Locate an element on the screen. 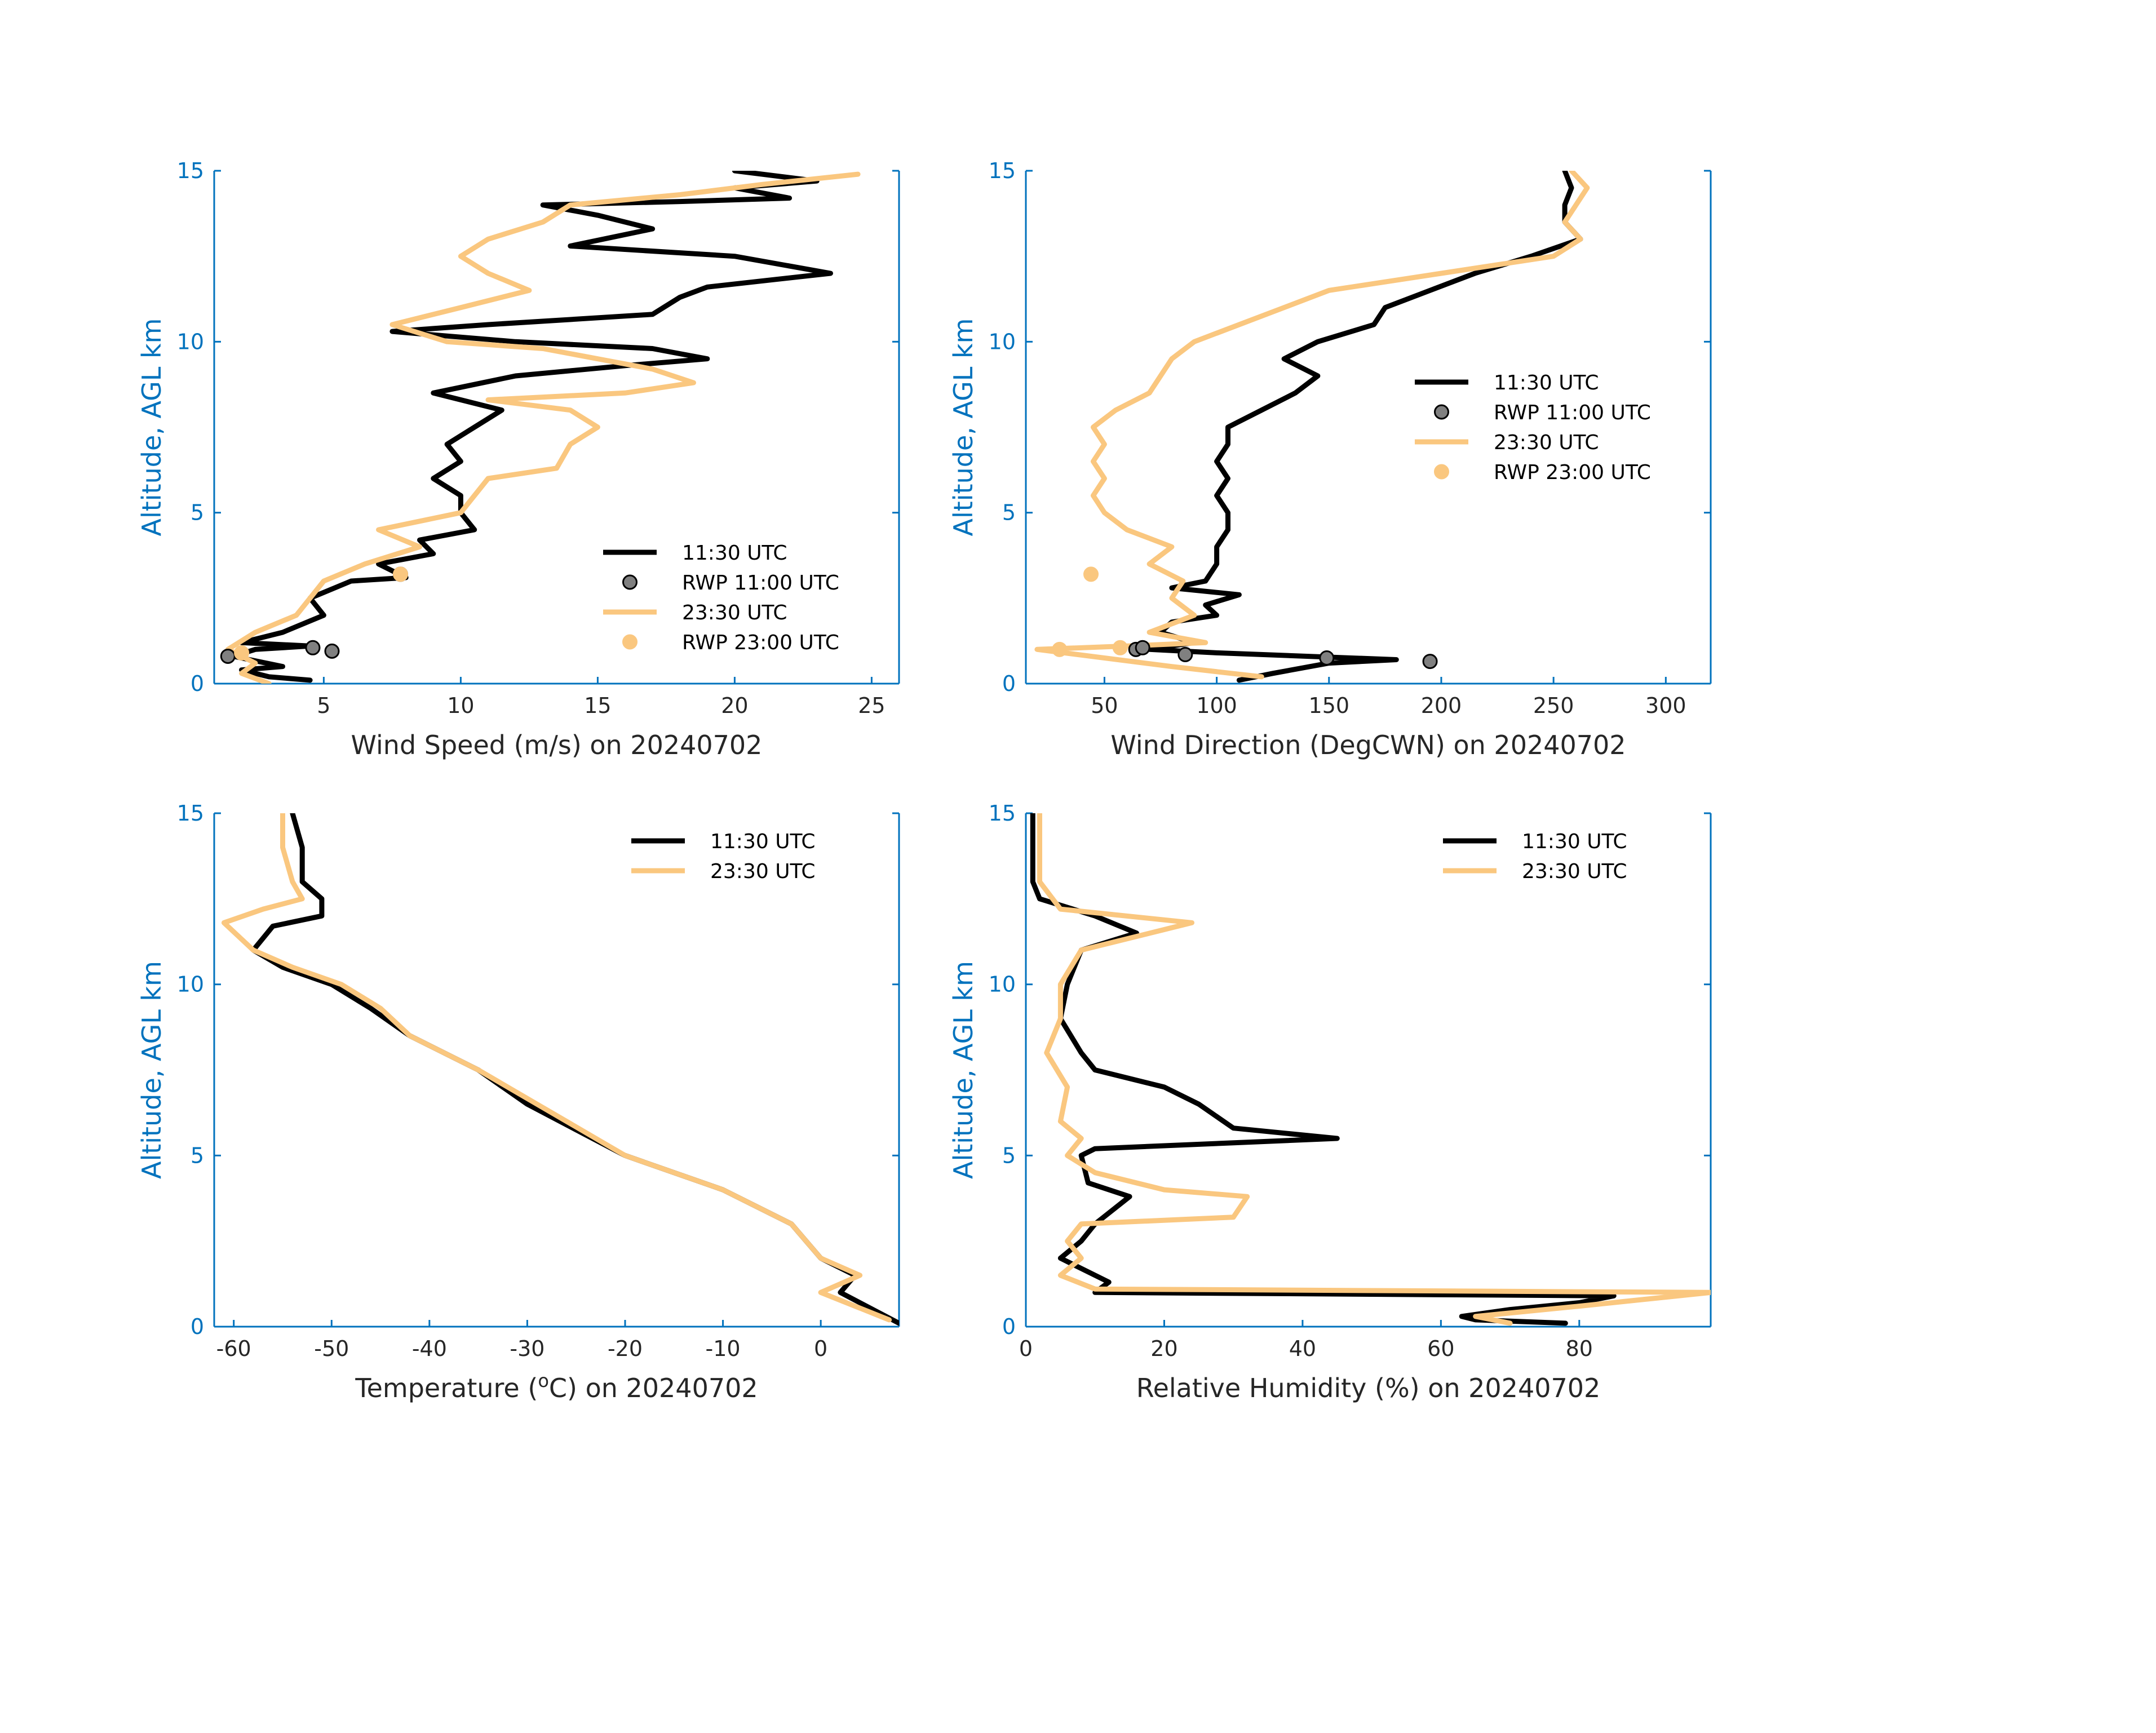 The height and width of the screenshot is (1733, 2156). x-axis-label: Relative Humidity (%) on 20240702 is located at coordinates (1369, 1388).